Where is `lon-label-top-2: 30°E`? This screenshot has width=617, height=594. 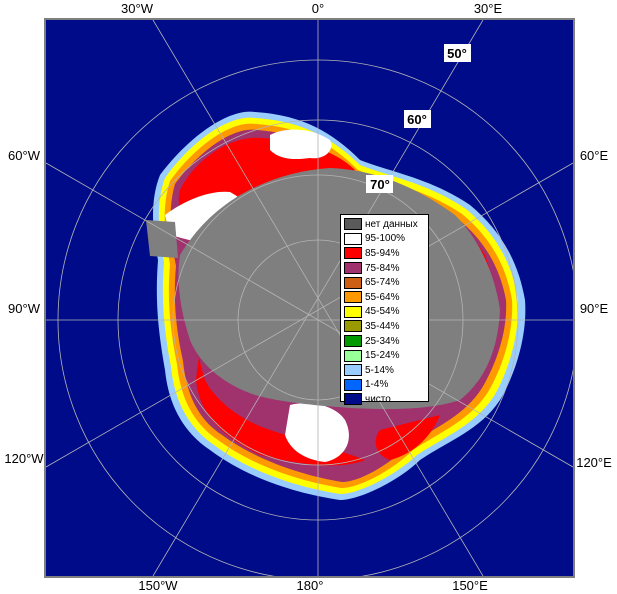
lon-label-top-2: 30°E is located at coordinates (488, 8).